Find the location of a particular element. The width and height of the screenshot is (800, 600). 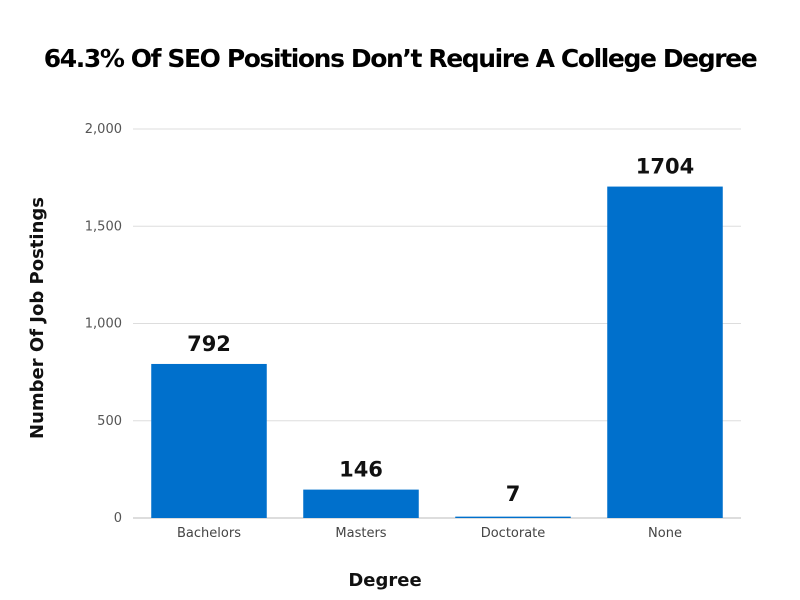

y-tick-label: 1,500 is located at coordinates (103, 226).